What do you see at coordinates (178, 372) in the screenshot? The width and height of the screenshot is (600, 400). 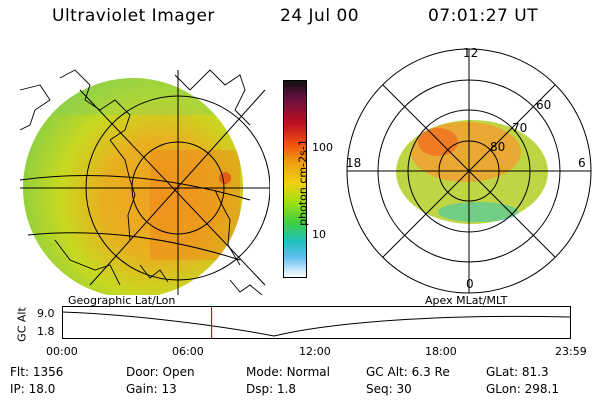 I see `door-value: Open` at bounding box center [178, 372].